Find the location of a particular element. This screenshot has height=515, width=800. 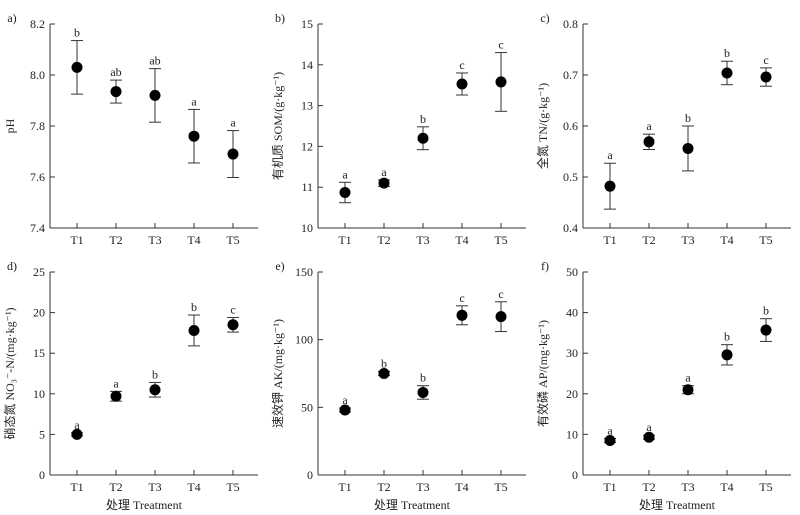

y-tick-label: 0.7 is located at coordinates (570, 75).